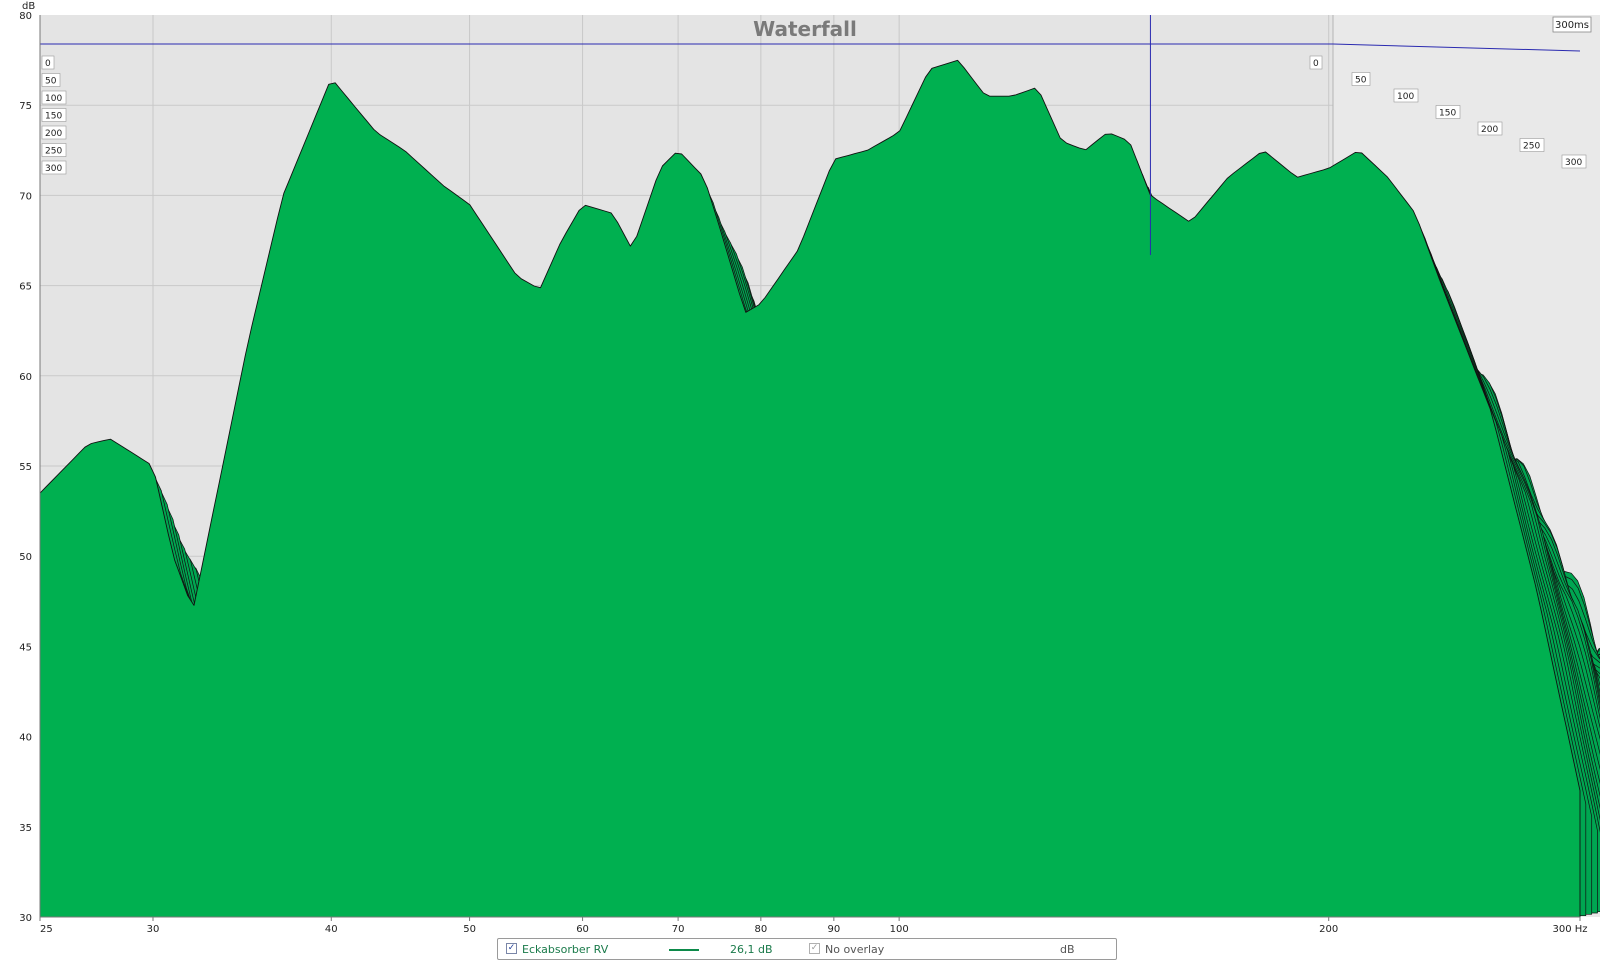 This screenshot has height=965, width=1617. What do you see at coordinates (582, 929) in the screenshot?
I see `x-tick-label: 60` at bounding box center [582, 929].